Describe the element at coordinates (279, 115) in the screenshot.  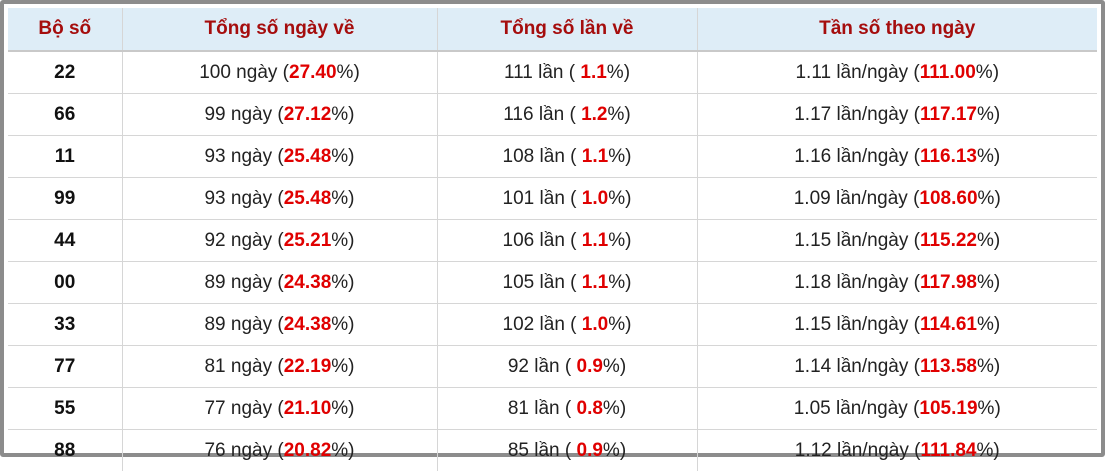
I see `table-cell: 99 ngày (27.12%)` at that location.